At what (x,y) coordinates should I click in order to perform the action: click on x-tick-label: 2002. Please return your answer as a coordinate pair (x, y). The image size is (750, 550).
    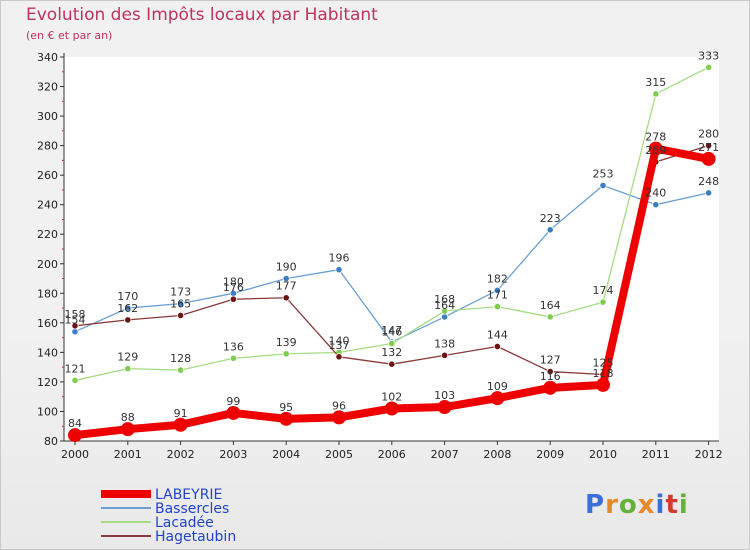
    Looking at the image, I should click on (181, 454).